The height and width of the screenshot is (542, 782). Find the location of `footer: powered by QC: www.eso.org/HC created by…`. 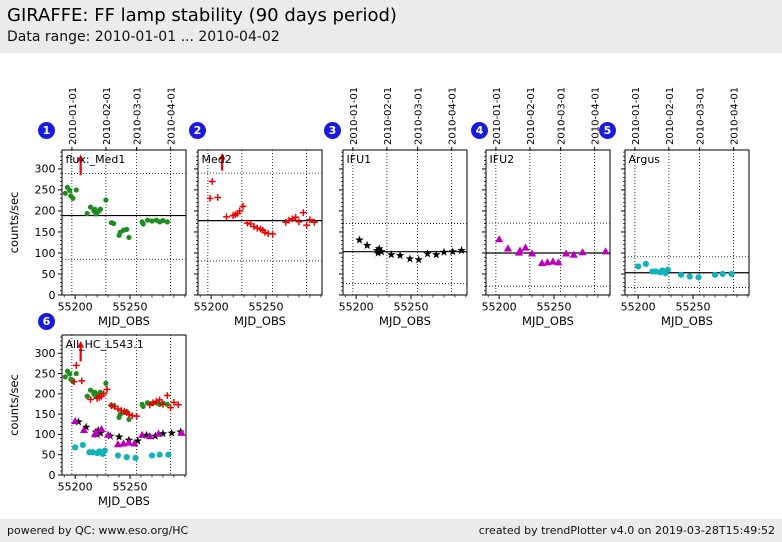

footer: powered by QC: www.eso.org/HC created by… is located at coordinates (391, 530).